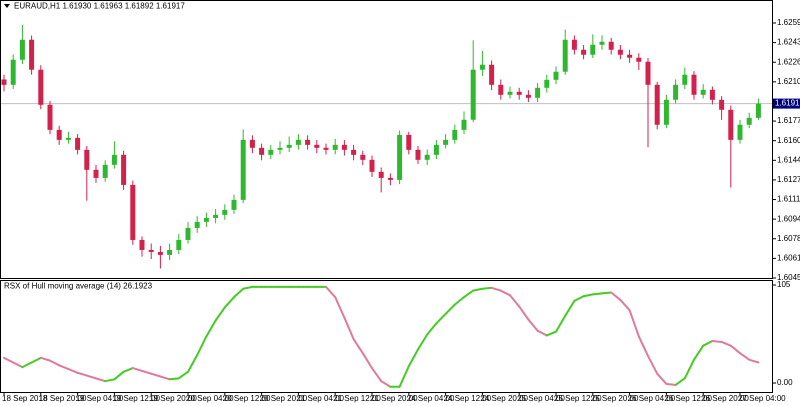 This screenshot has height=406, width=800. What do you see at coordinates (504, 398) in the screenshot?
I see `x-tick-label: 24 Sep 20:00` at bounding box center [504, 398].